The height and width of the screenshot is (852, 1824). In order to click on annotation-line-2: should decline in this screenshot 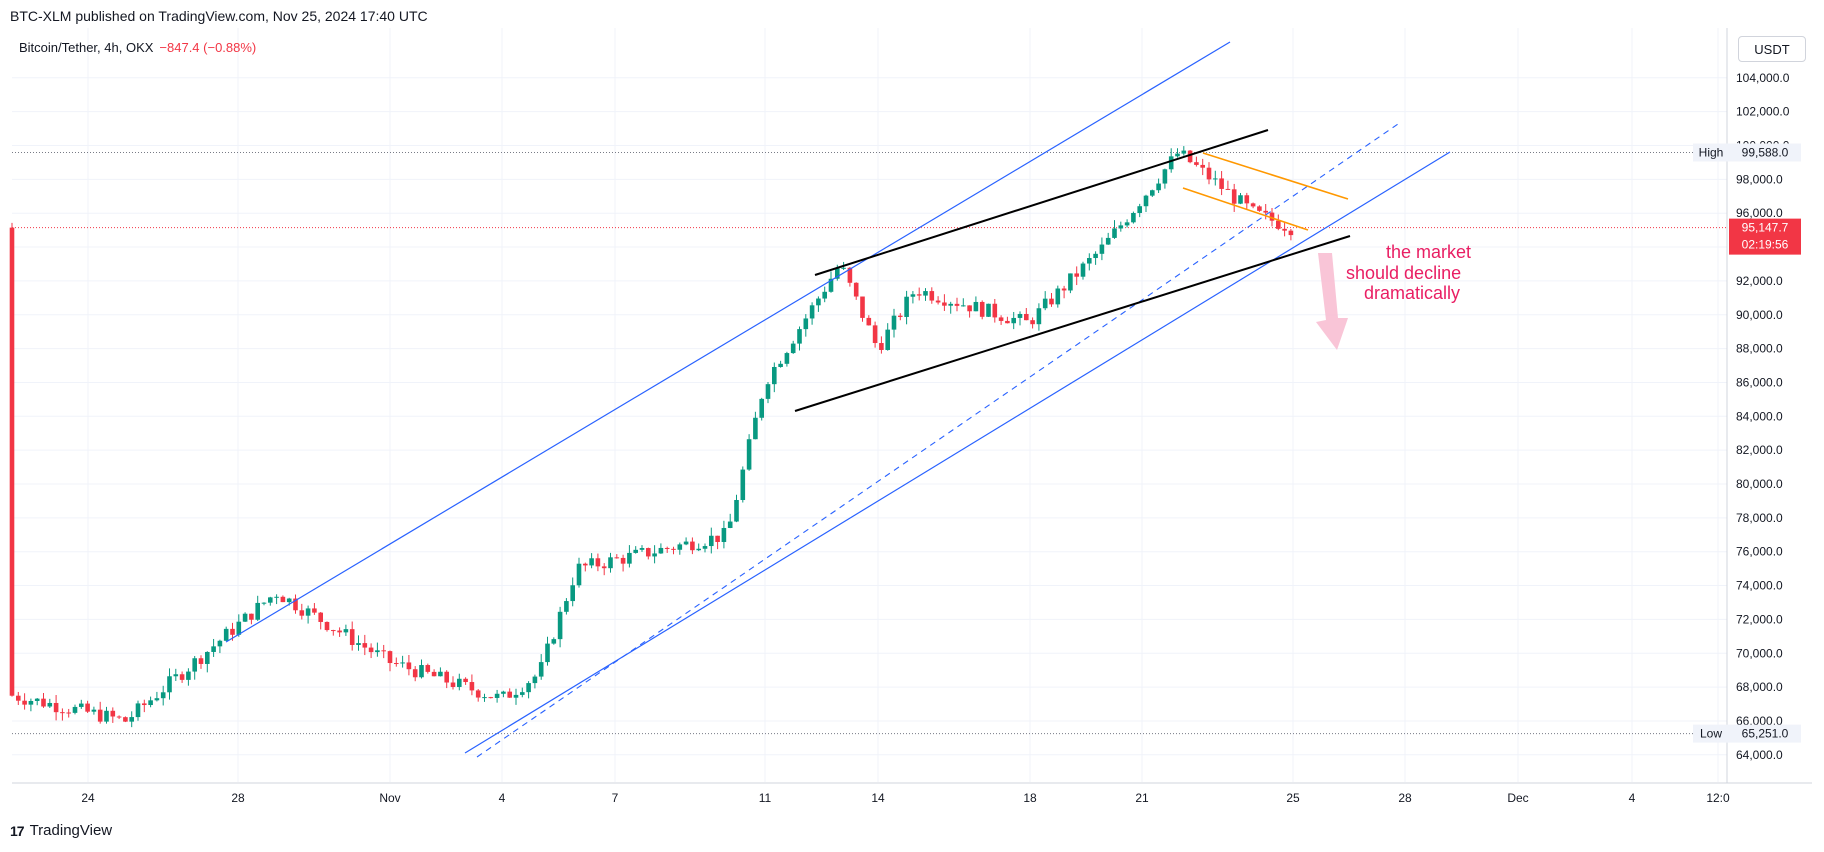, I will do `click(1403, 273)`.